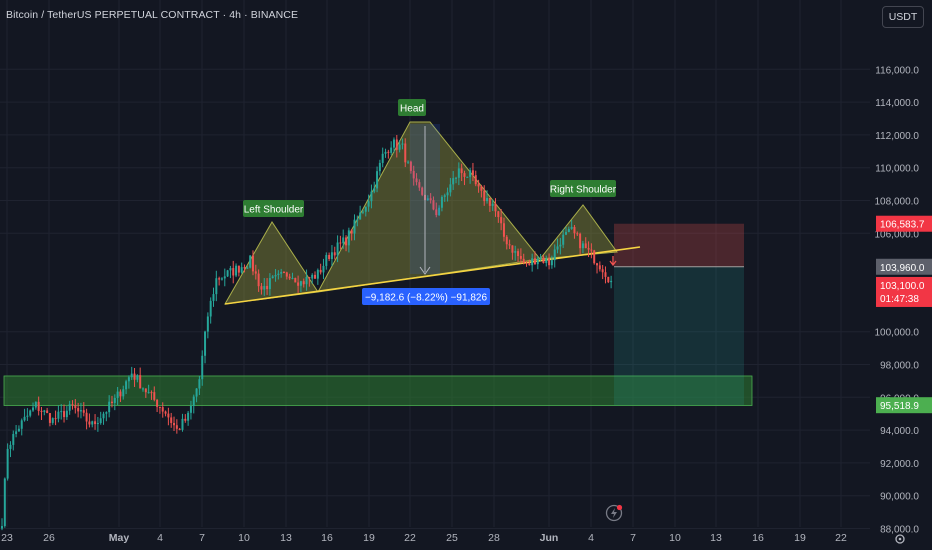 The width and height of the screenshot is (932, 550). Describe the element at coordinates (899, 299) in the screenshot. I see `countdown-label: 01:47:38` at that location.